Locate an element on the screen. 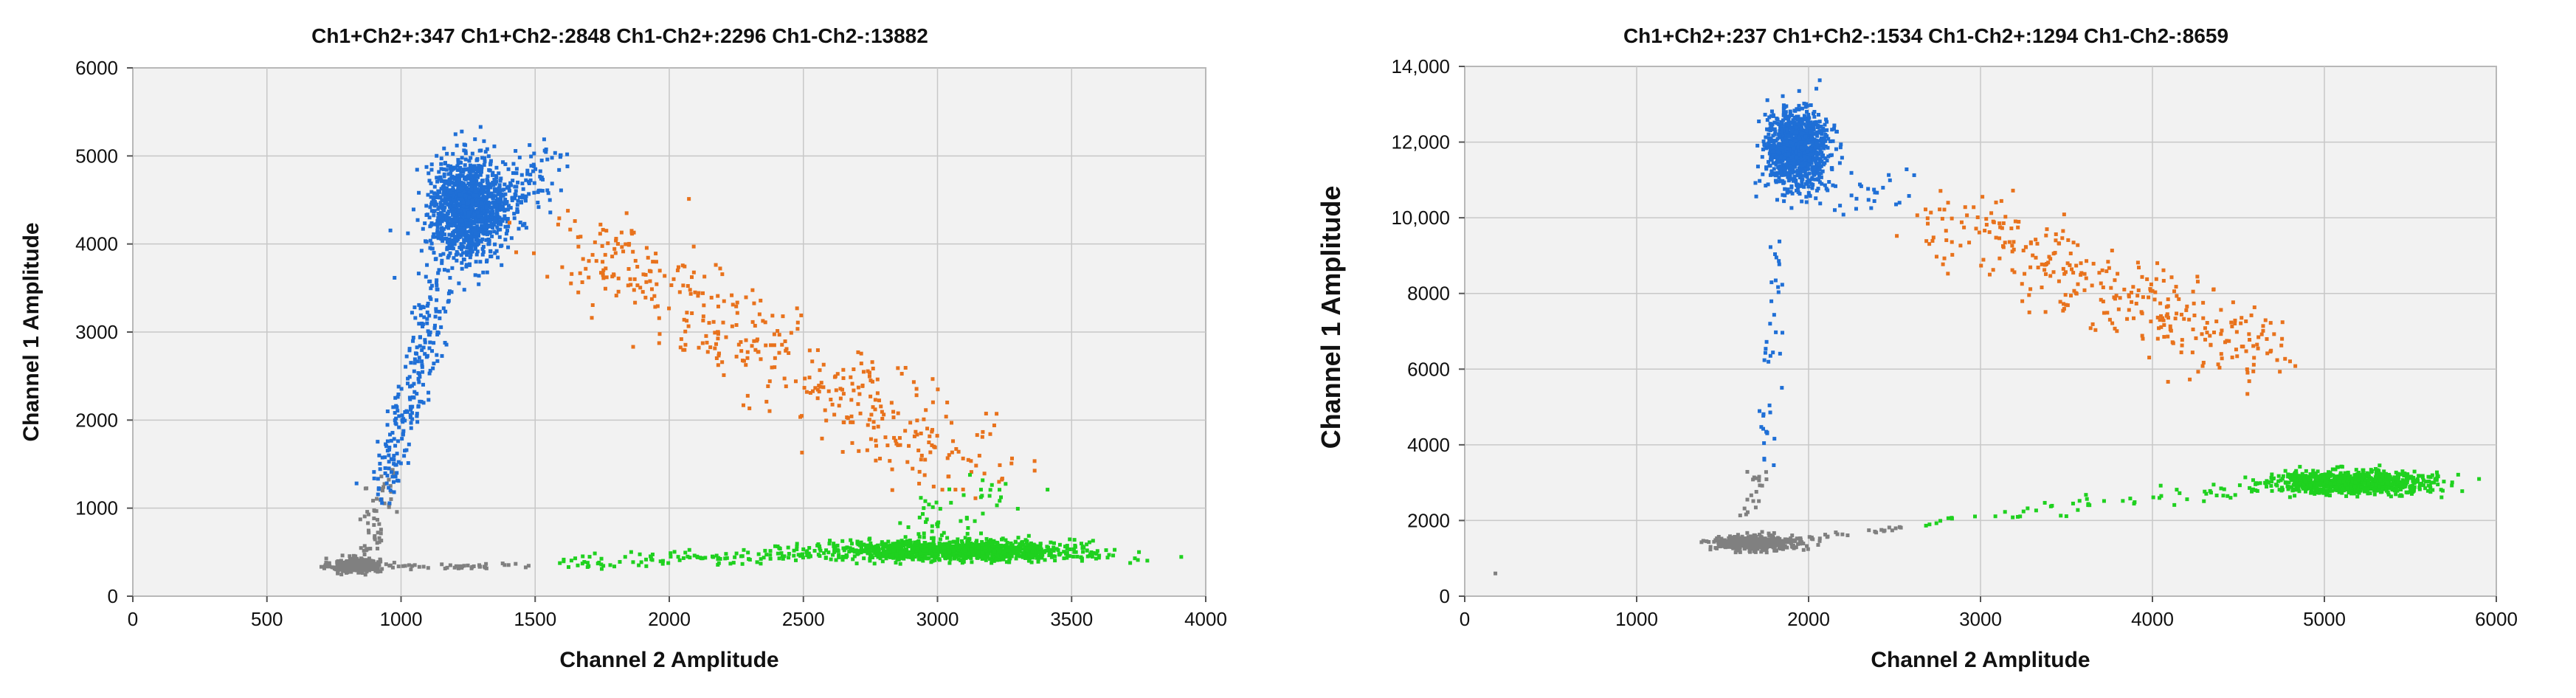 This screenshot has height=698, width=2576. y-tick-label: 4000 is located at coordinates (96, 244).